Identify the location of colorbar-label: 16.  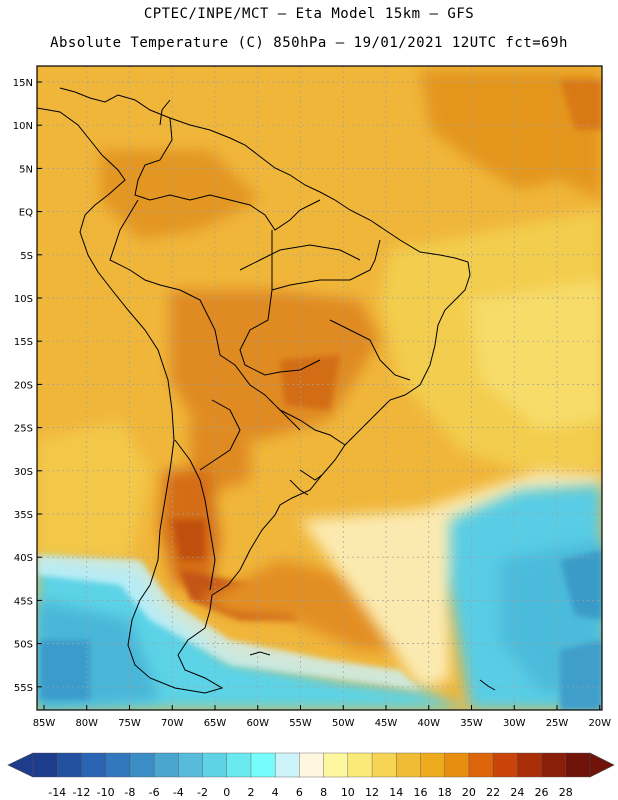
(420, 792).